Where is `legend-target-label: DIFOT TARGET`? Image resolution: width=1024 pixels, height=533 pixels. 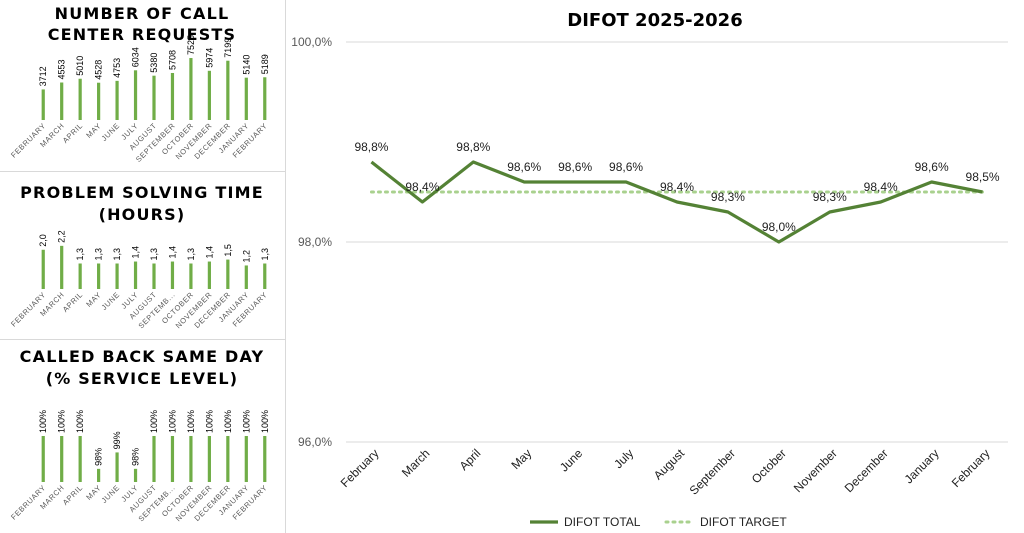
legend-target-label: DIFOT TARGET is located at coordinates (743, 522).